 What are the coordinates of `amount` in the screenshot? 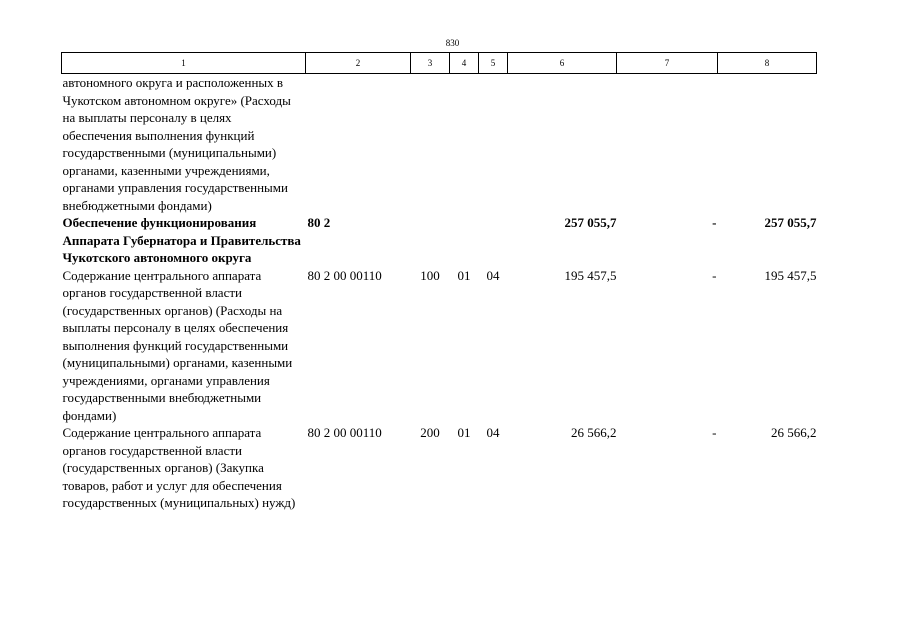 It's located at (562, 144).